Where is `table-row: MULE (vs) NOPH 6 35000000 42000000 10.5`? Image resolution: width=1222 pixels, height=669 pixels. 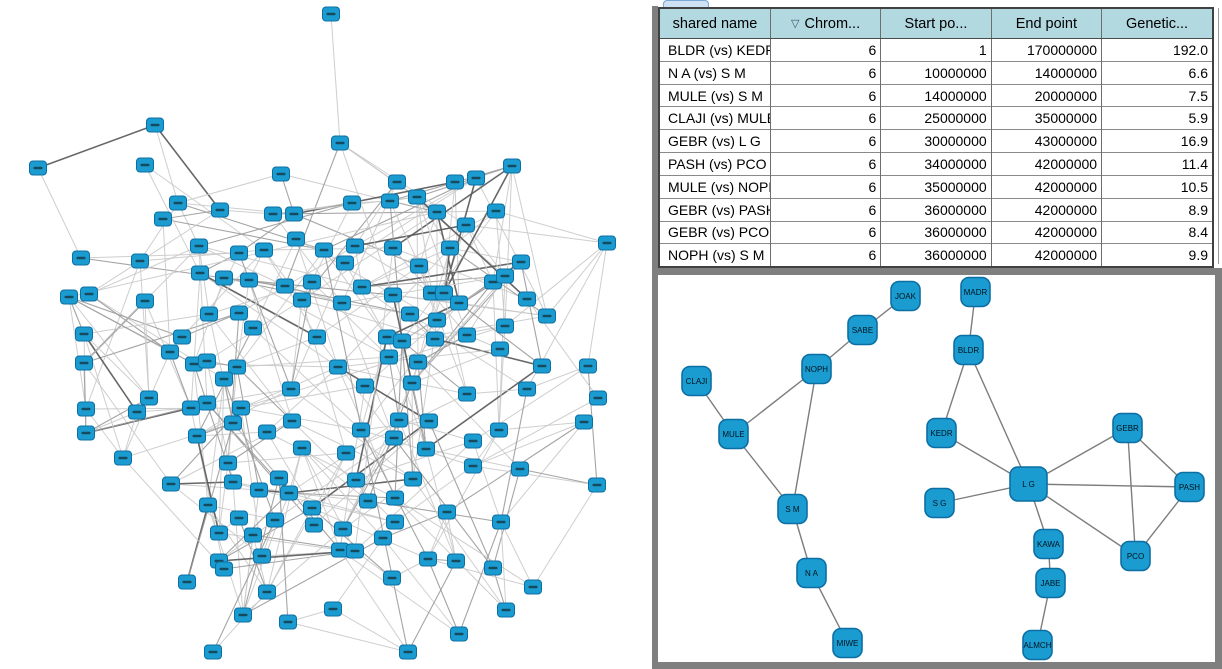 table-row: MULE (vs) NOPH 6 35000000 42000000 10.5 is located at coordinates (936, 186).